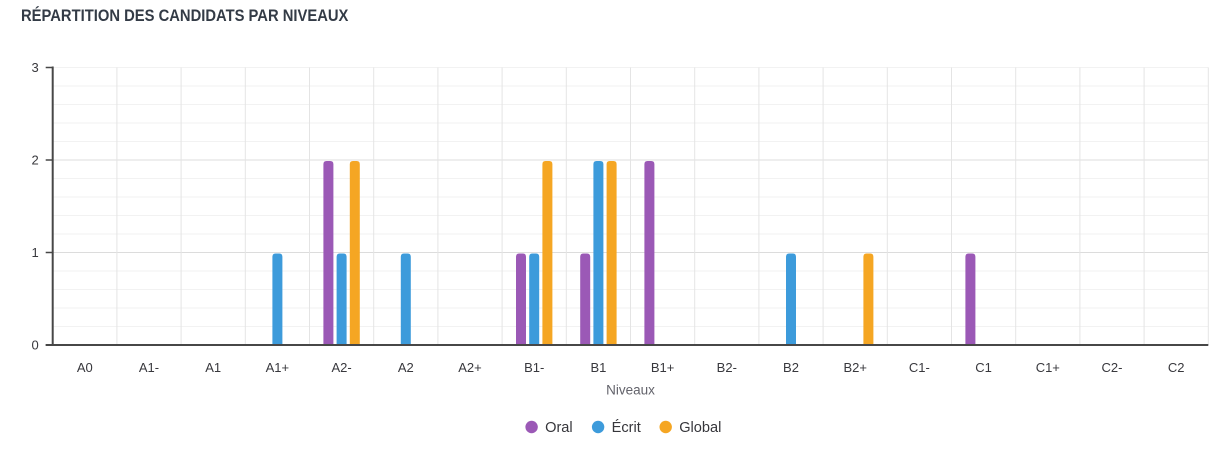  I want to click on svg-text: C1+, so click(1048, 367).